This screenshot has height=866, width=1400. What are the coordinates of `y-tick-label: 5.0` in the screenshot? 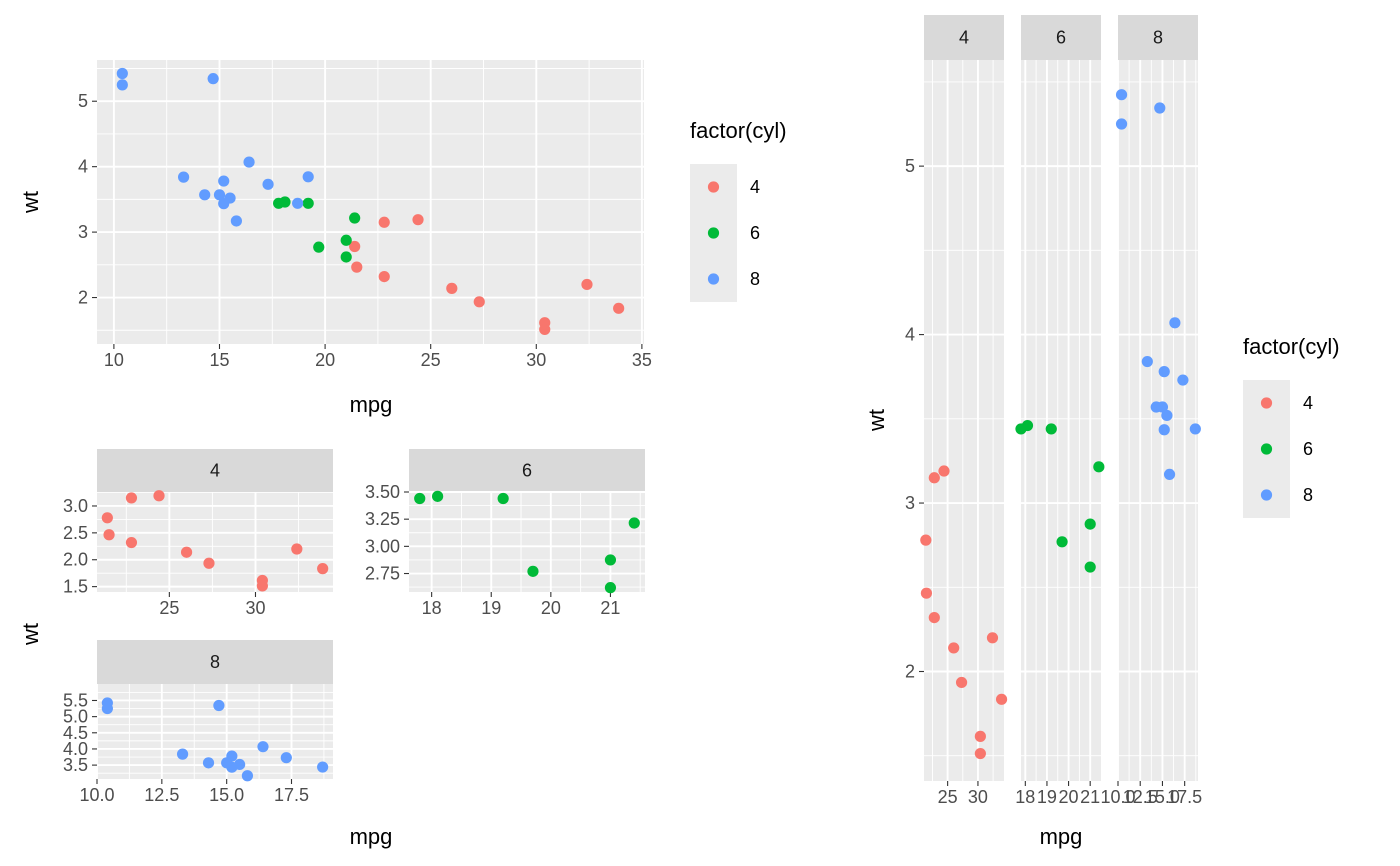 It's located at (75, 717).